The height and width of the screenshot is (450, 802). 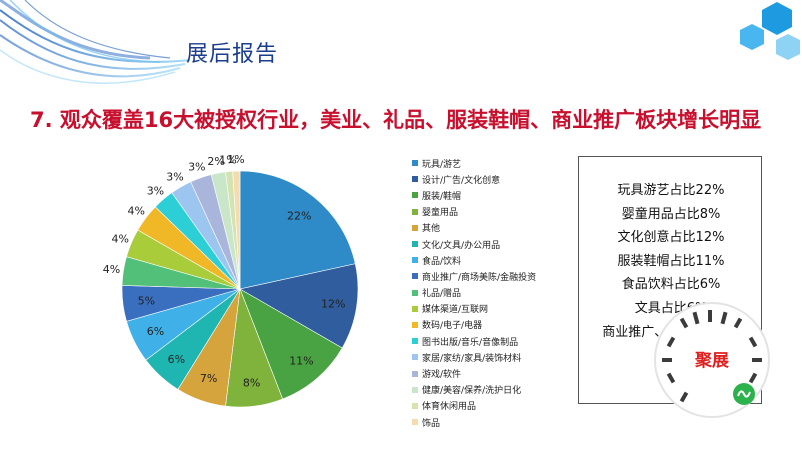 What do you see at coordinates (474, 260) in the screenshot?
I see `legend-item: 食品/饮料` at bounding box center [474, 260].